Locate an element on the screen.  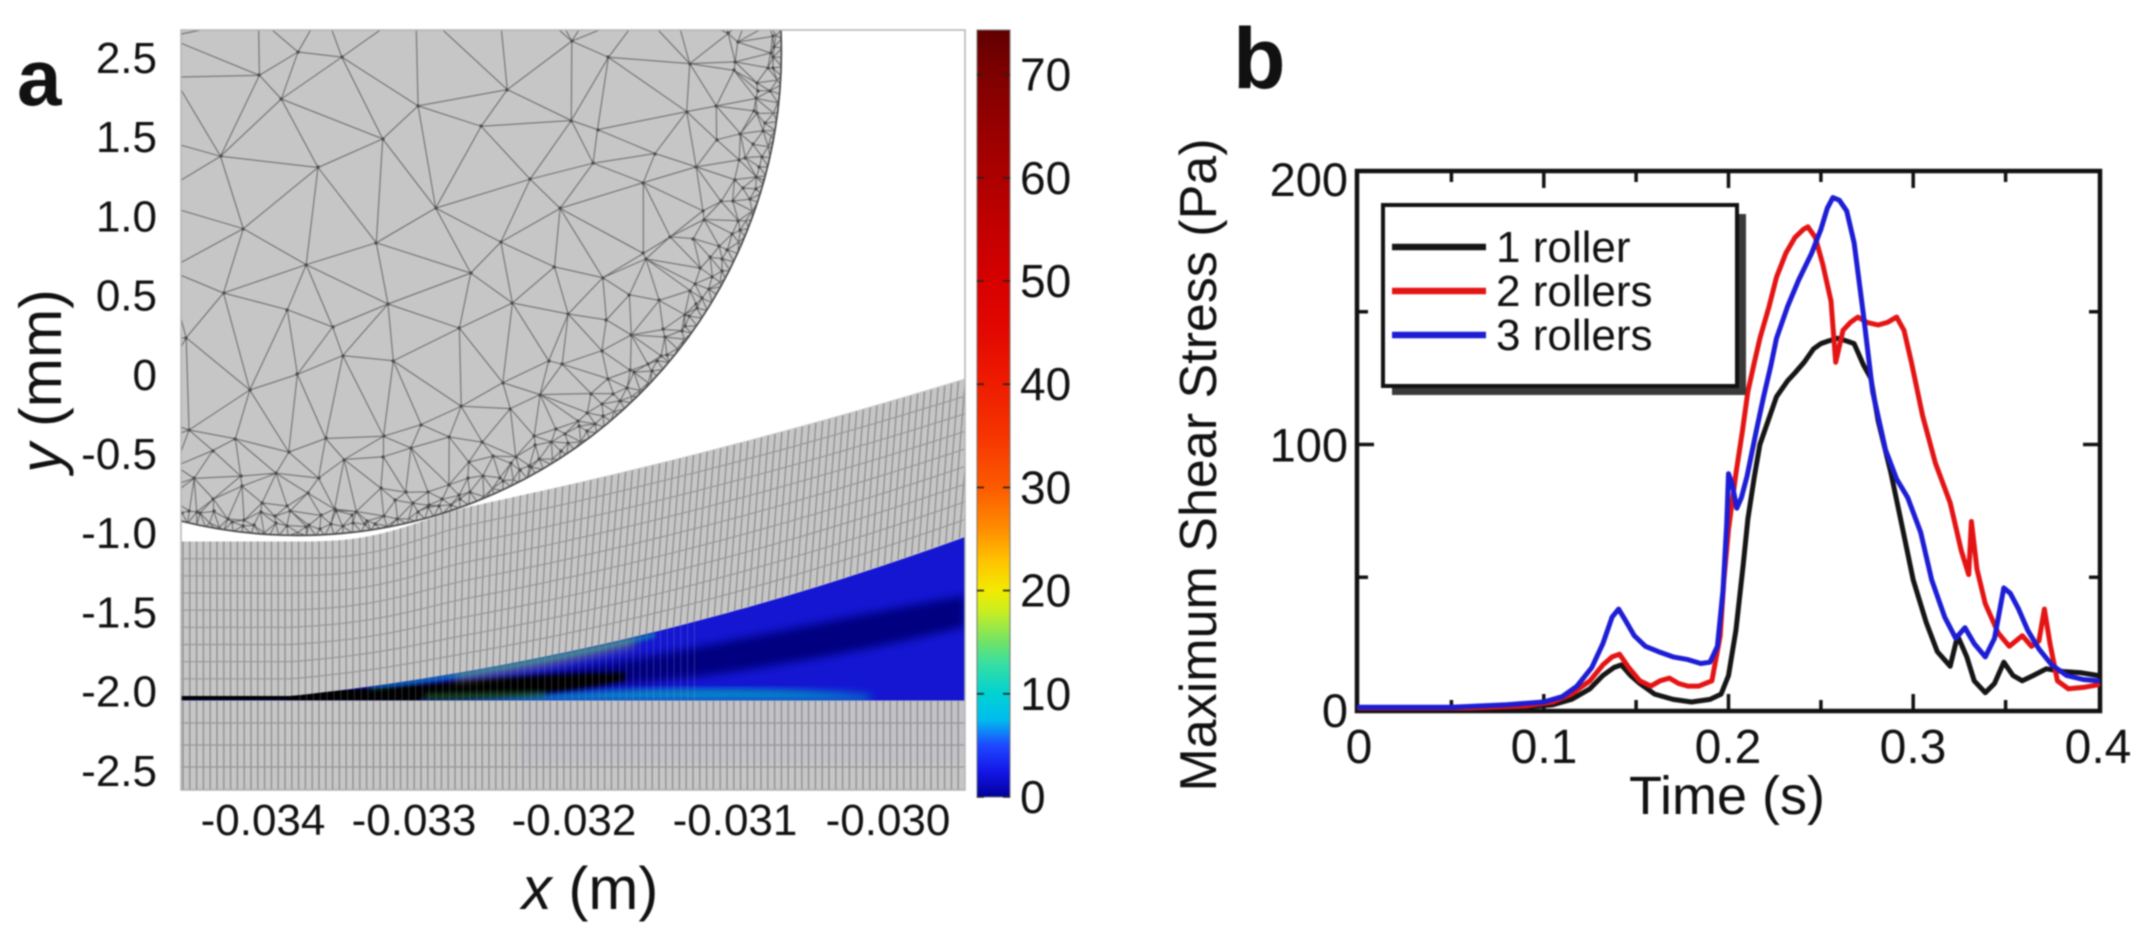
svg-text: -1.0 is located at coordinates (119, 533).